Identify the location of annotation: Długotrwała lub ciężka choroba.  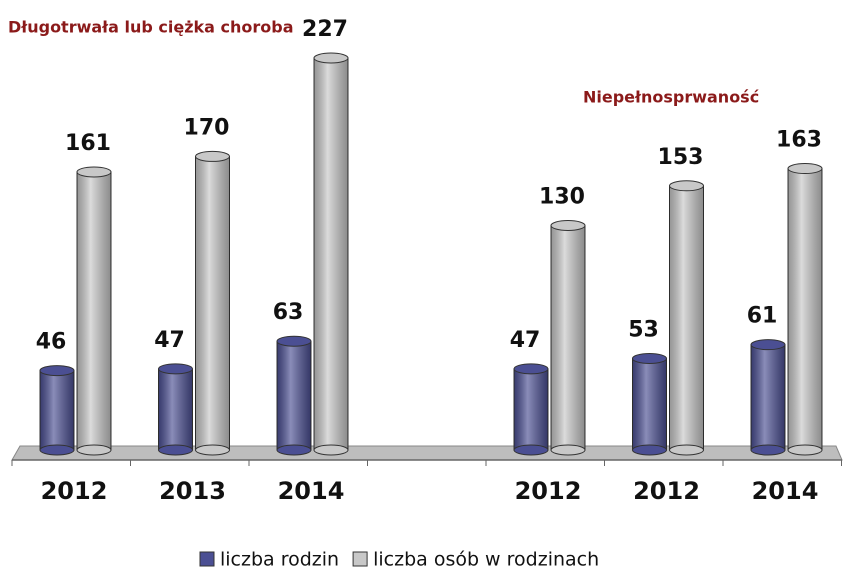
(151, 27).